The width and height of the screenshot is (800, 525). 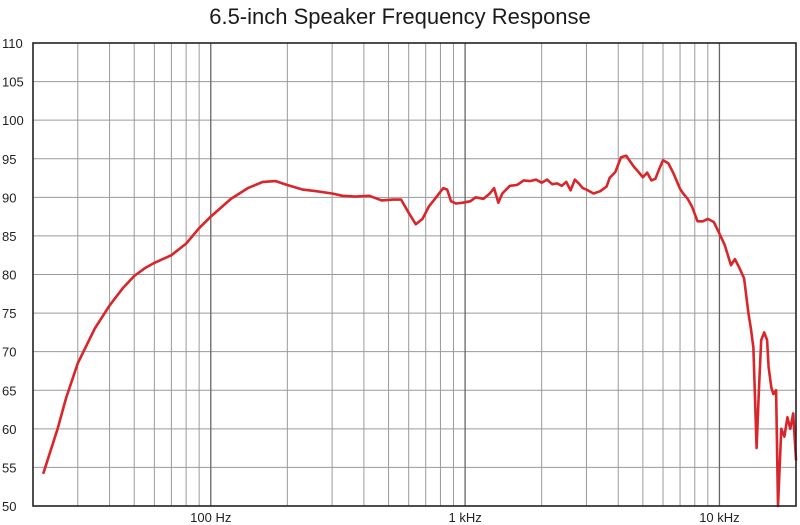 What do you see at coordinates (400, 16) in the screenshot?
I see `chart-title: 6.5-inch Speaker Frequency Response` at bounding box center [400, 16].